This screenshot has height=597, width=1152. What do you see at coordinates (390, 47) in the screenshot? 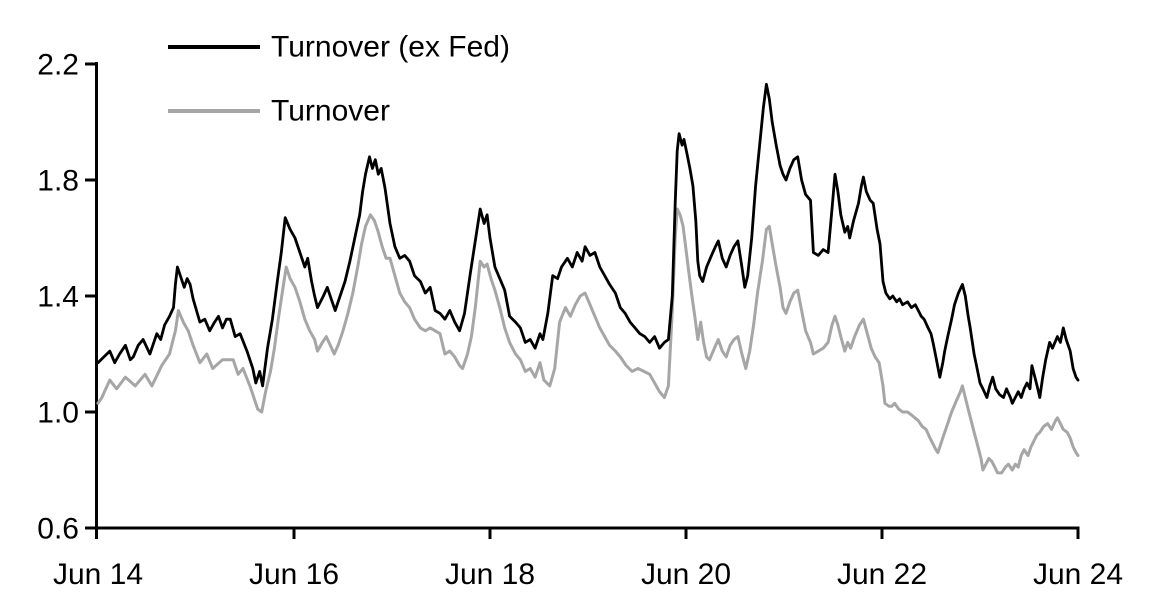
I see `legend-label-turnover-ex-fed: Turnover (ex Fed)` at bounding box center [390, 47].